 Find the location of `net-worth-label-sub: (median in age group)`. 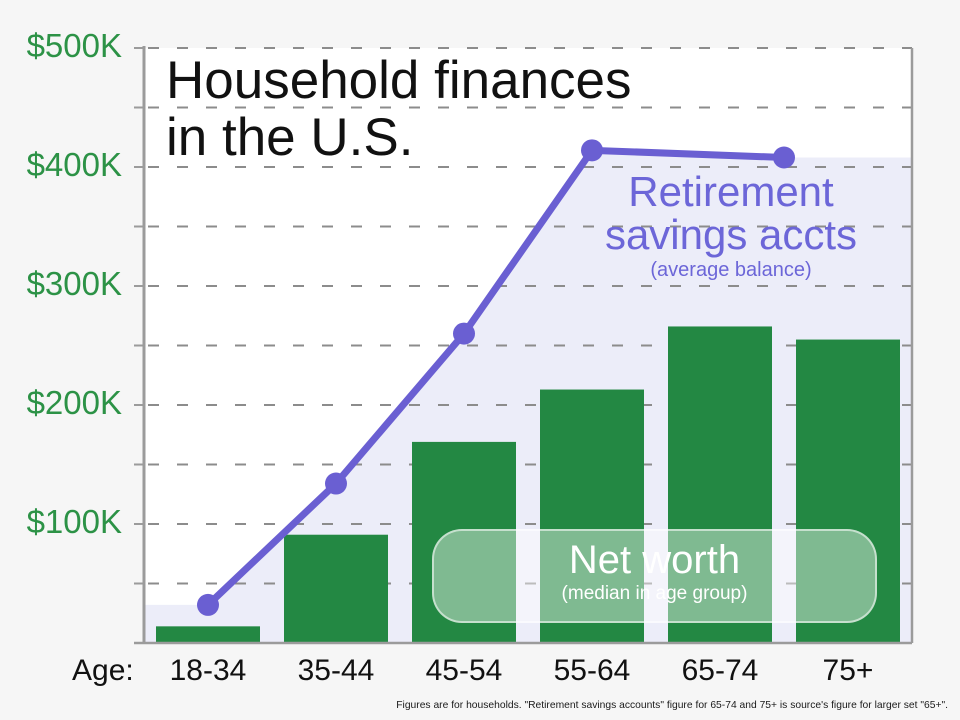

net-worth-label-sub: (median in age group) is located at coordinates (654, 593).